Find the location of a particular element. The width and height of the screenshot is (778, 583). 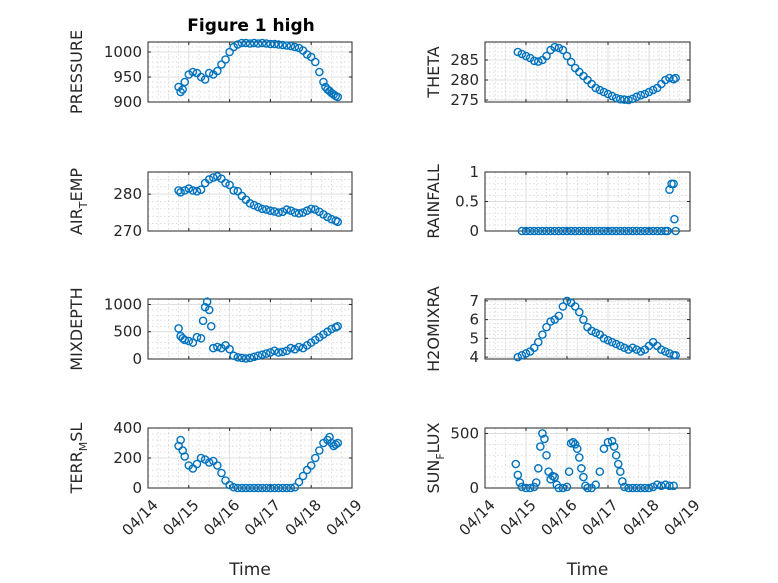

x-tick-label: 04/14 is located at coordinates (476, 517).